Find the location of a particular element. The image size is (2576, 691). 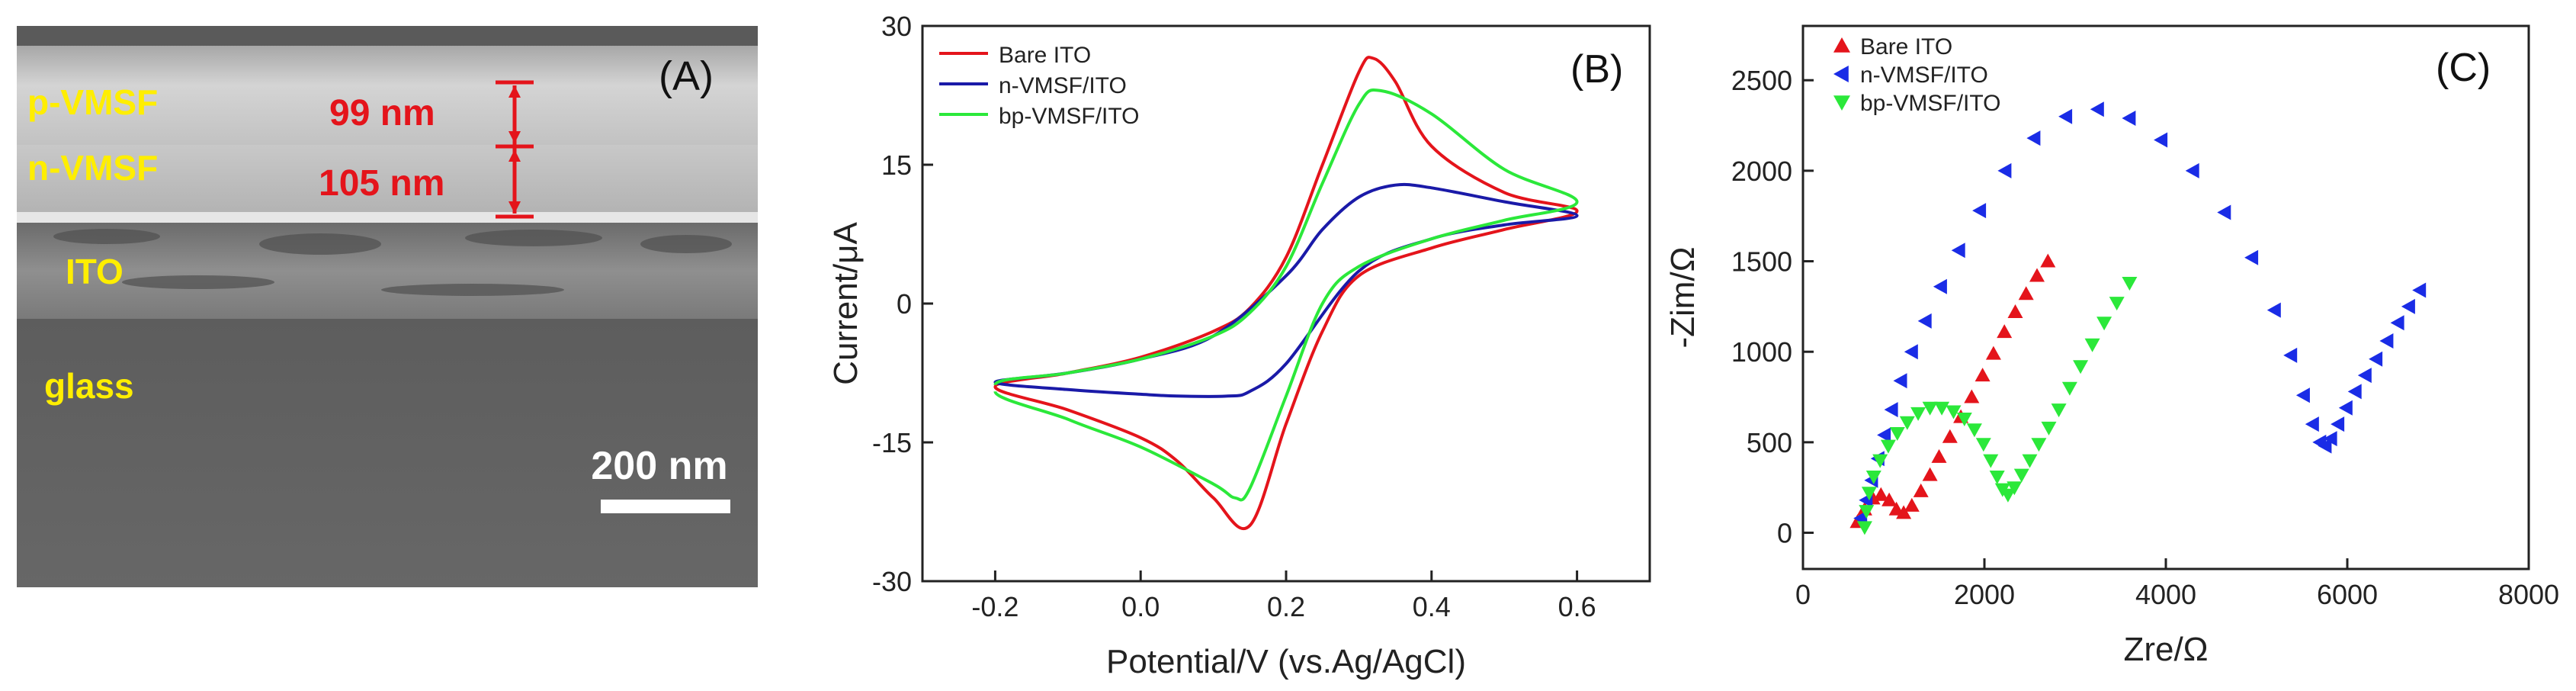

eis-x-tick-label: 0 is located at coordinates (1803, 594).